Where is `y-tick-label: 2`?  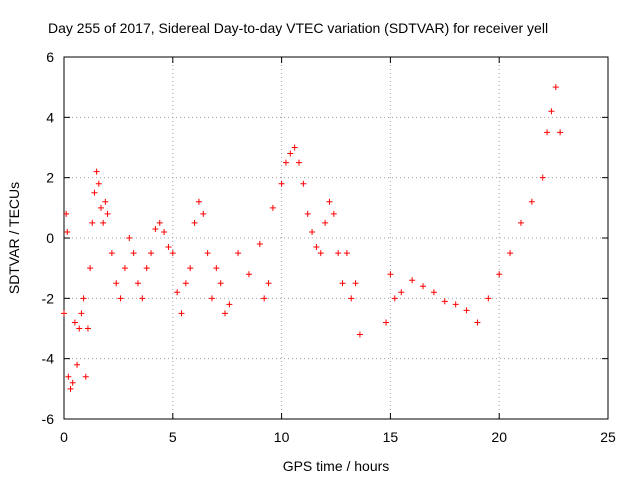
y-tick-label: 2 is located at coordinates (50, 178).